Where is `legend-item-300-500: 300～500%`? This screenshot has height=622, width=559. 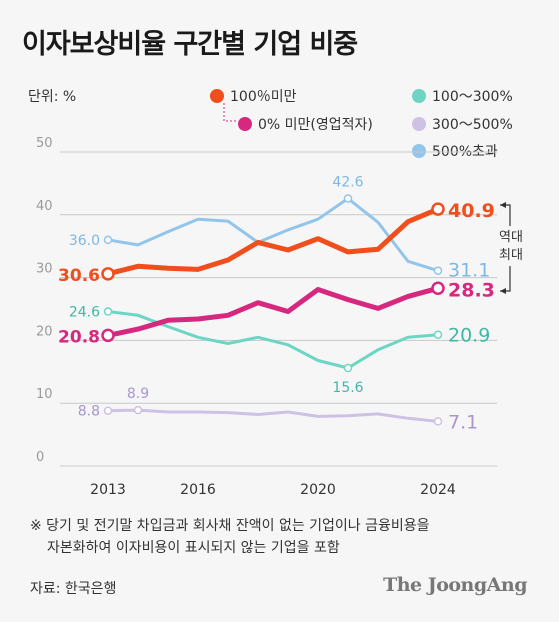 legend-item-300-500: 300～500% is located at coordinates (462, 124).